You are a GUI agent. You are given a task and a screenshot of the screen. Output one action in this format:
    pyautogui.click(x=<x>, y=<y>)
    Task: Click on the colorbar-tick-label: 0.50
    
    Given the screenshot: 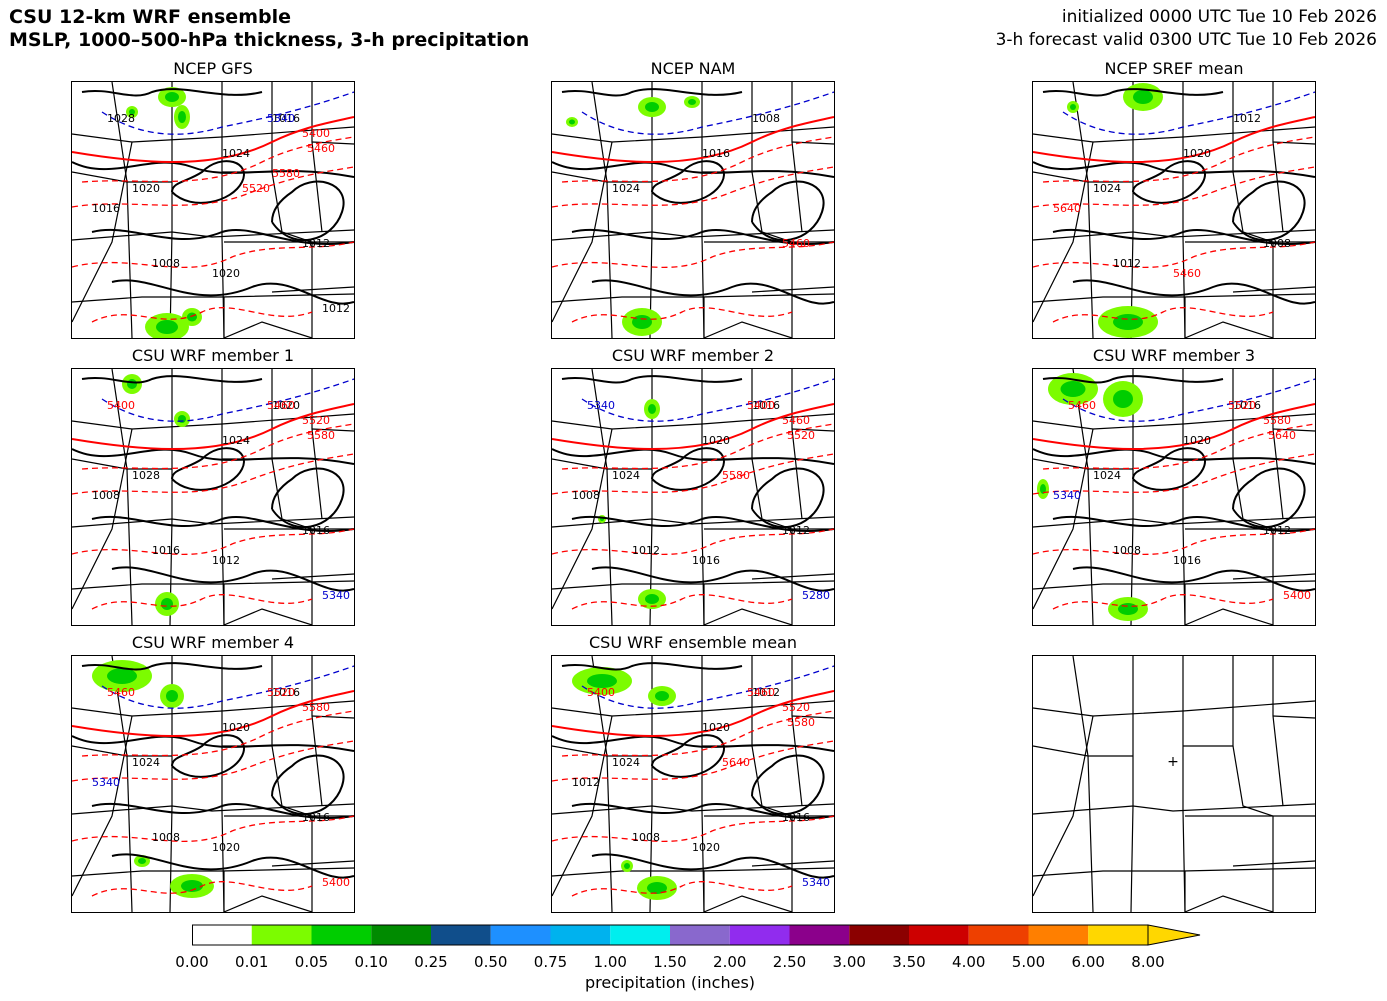 What is the action you would take?
    pyautogui.click(x=491, y=962)
    